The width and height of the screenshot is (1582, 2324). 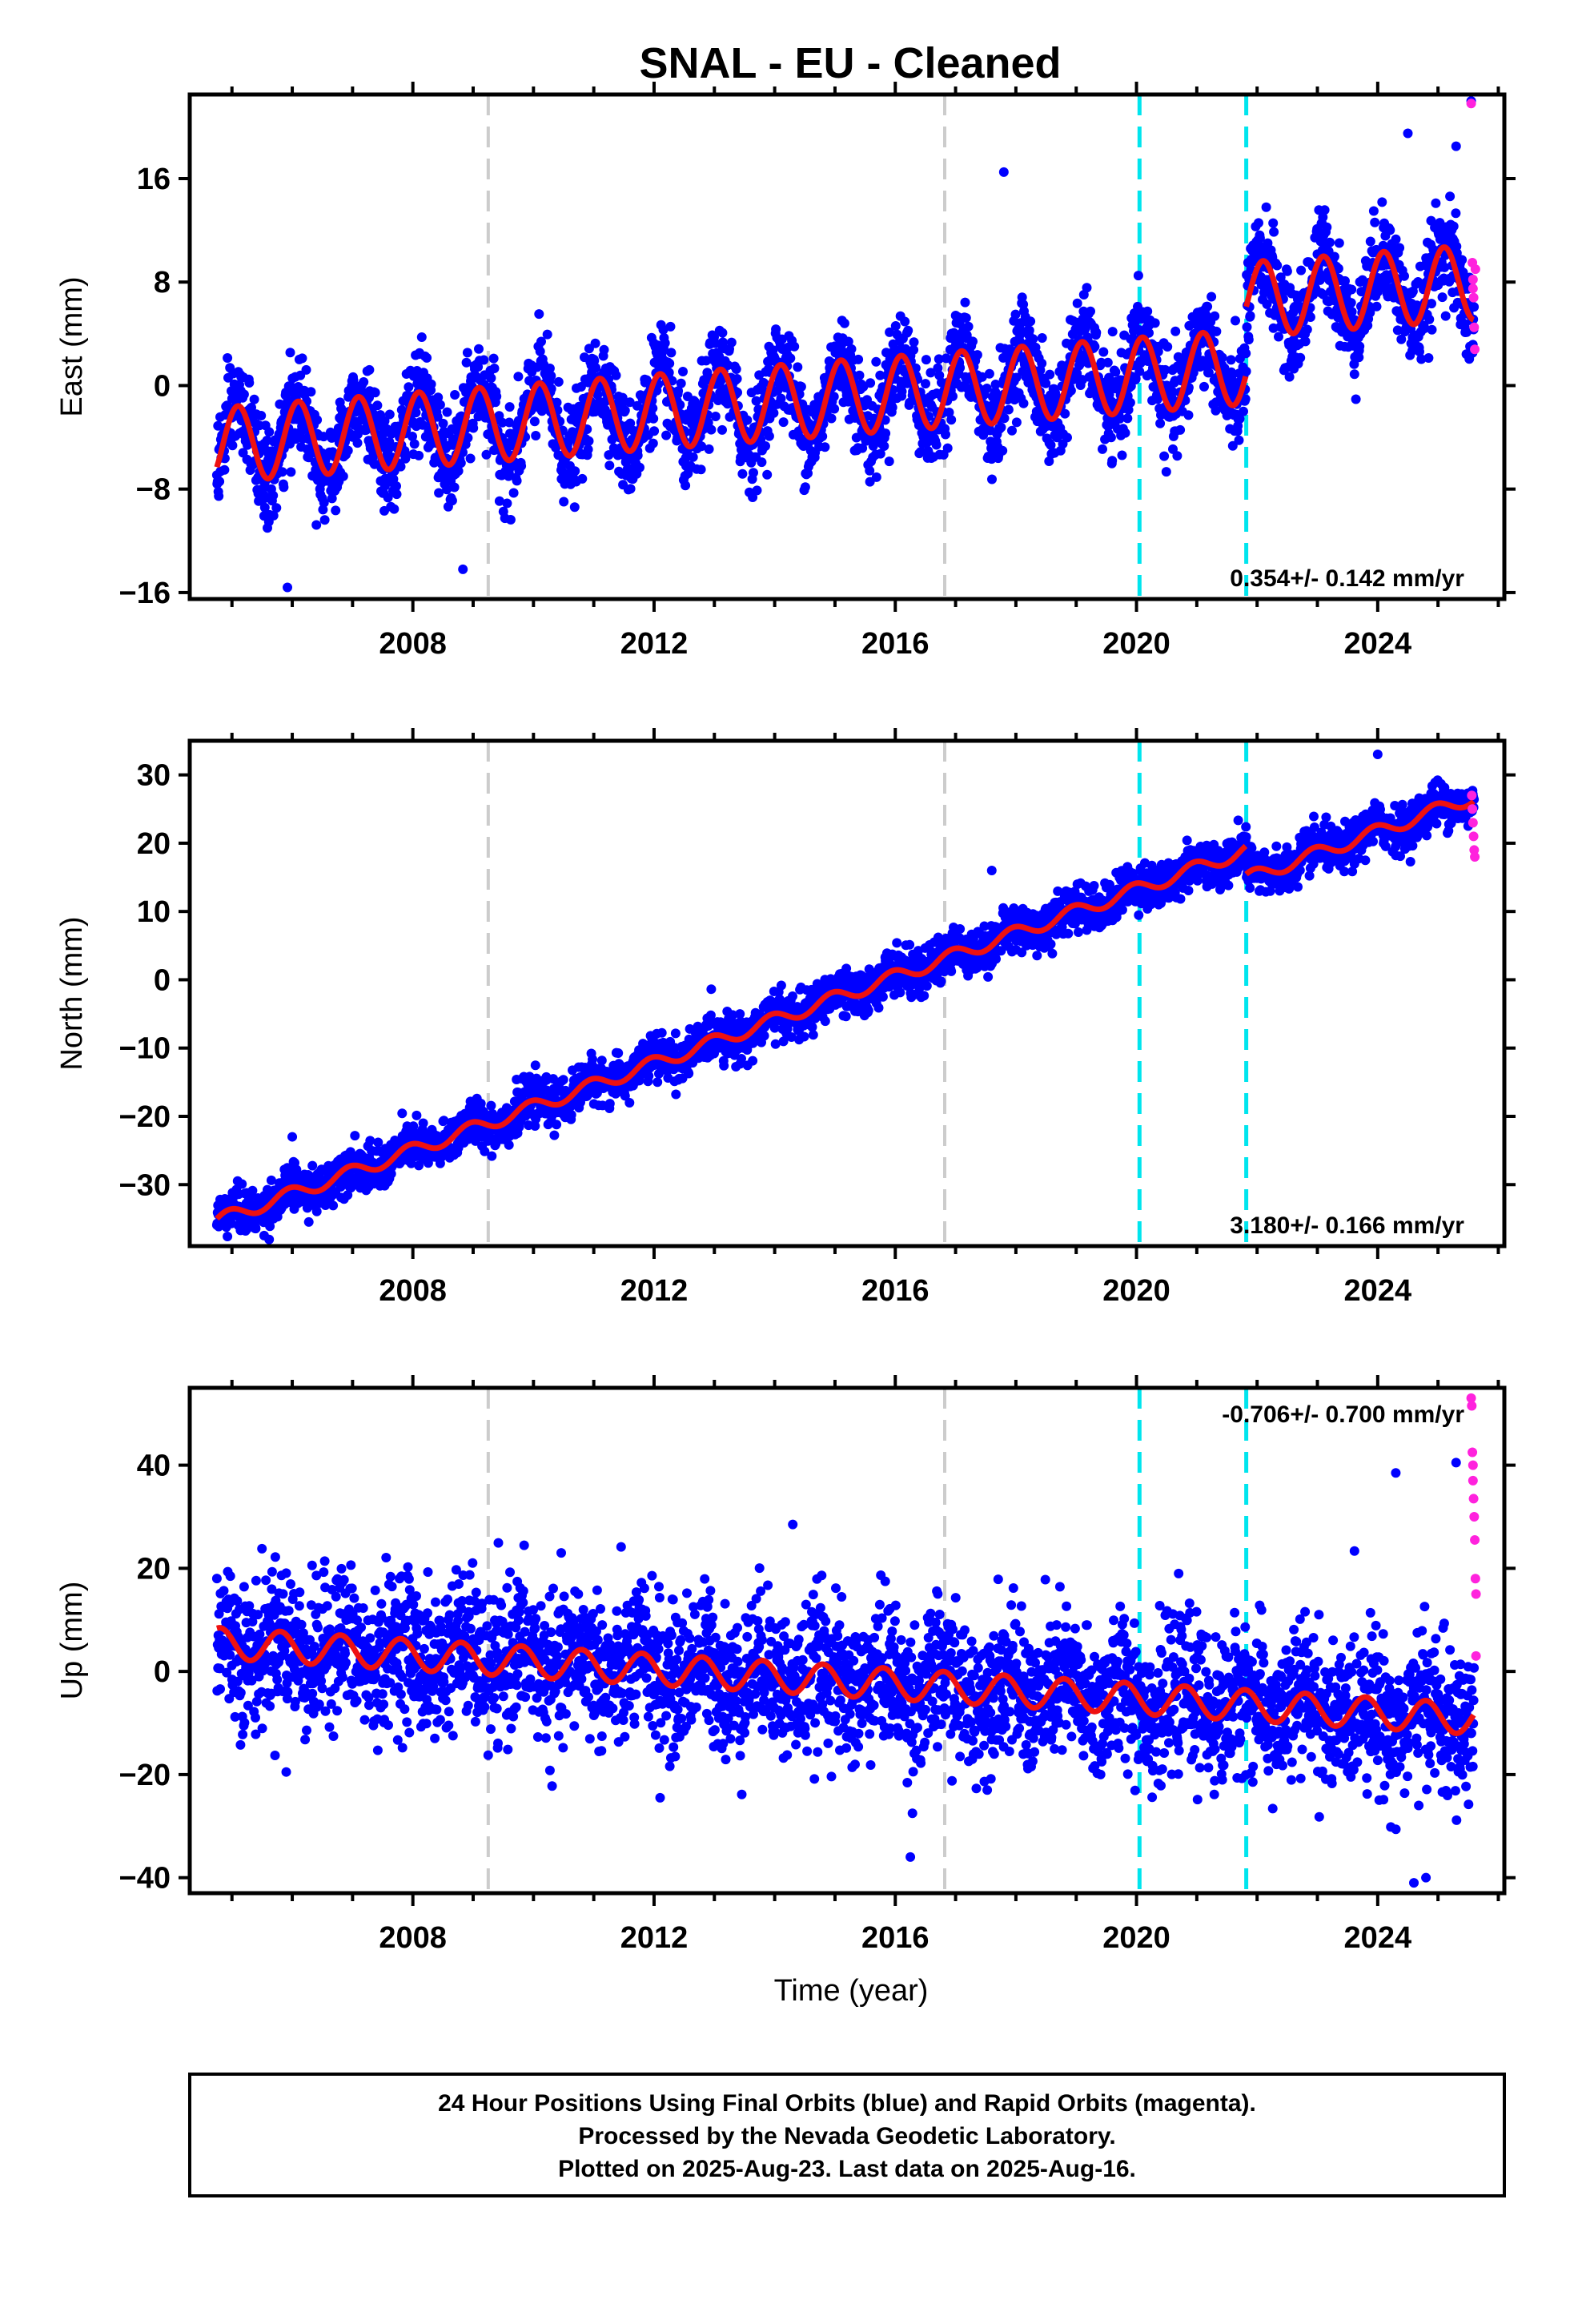 What do you see at coordinates (154, 490) in the screenshot?
I see `y-tick-label: −8` at bounding box center [154, 490].